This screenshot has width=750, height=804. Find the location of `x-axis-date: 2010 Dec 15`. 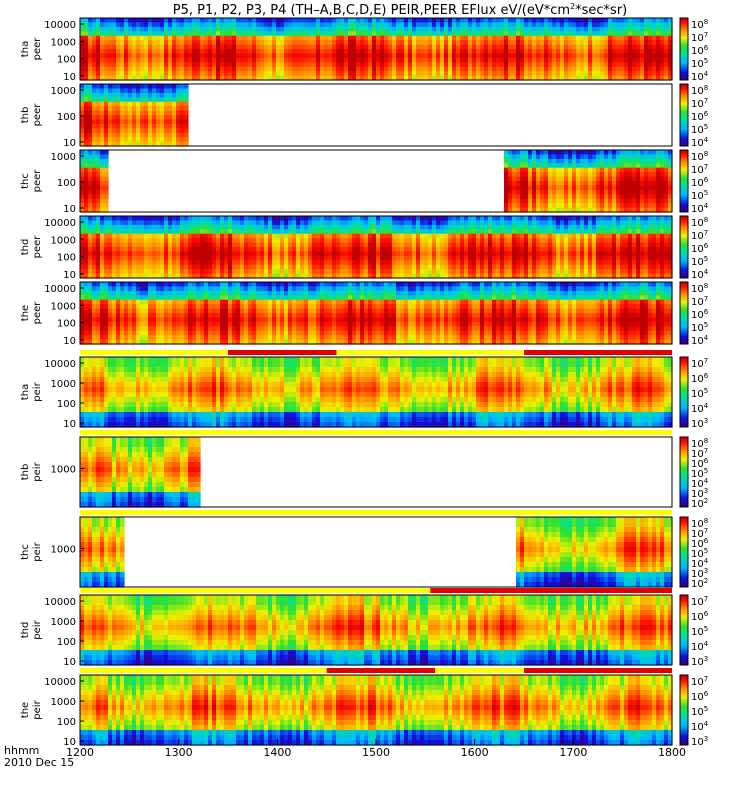

x-axis-date: 2010 Dec 15 is located at coordinates (39, 762).